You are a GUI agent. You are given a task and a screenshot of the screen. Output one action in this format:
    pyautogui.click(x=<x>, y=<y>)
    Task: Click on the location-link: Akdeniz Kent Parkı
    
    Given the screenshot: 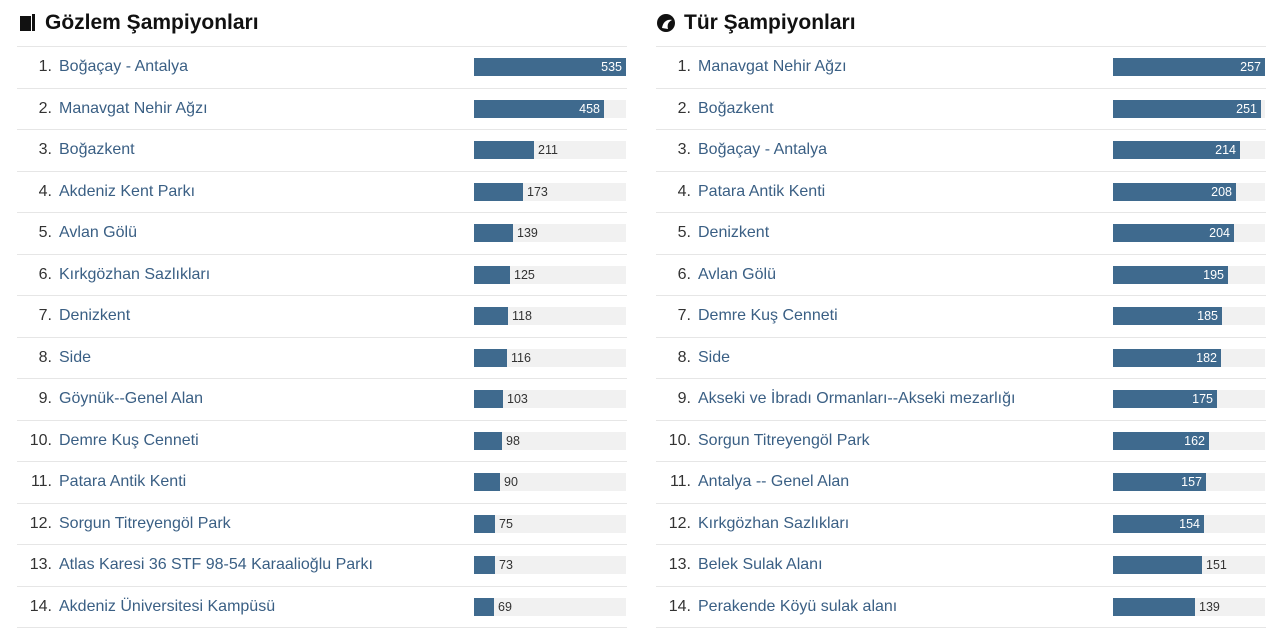 What is the action you would take?
    pyautogui.click(x=127, y=191)
    